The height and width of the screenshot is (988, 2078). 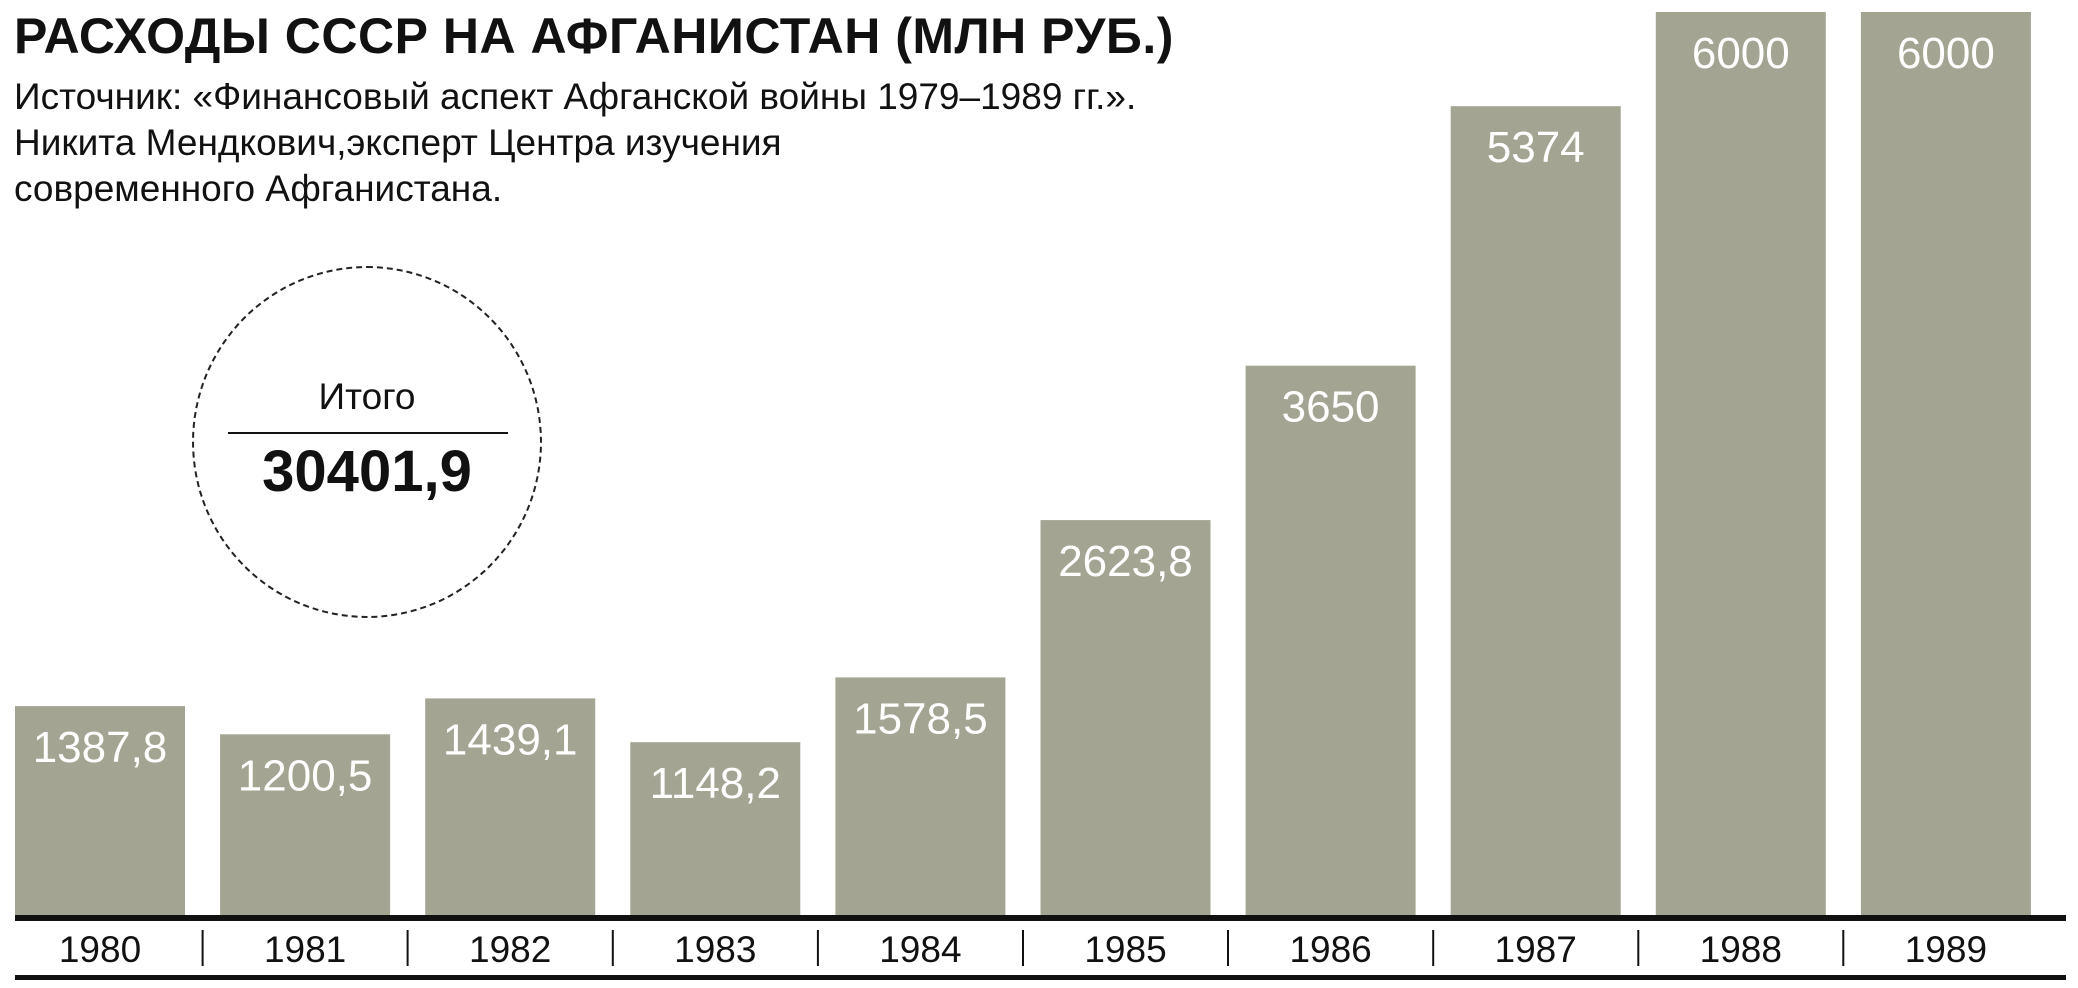 What do you see at coordinates (305, 775) in the screenshot?
I see `bar-value-label: 1200,5` at bounding box center [305, 775].